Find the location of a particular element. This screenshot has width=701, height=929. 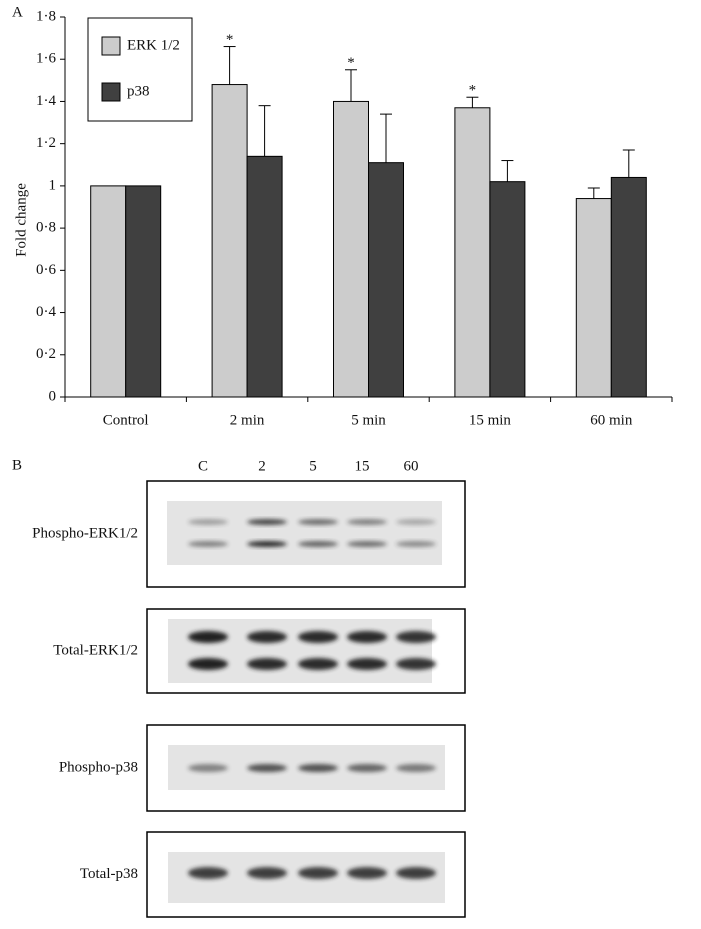

y-tick-label: 0·2 is located at coordinates (46, 354).